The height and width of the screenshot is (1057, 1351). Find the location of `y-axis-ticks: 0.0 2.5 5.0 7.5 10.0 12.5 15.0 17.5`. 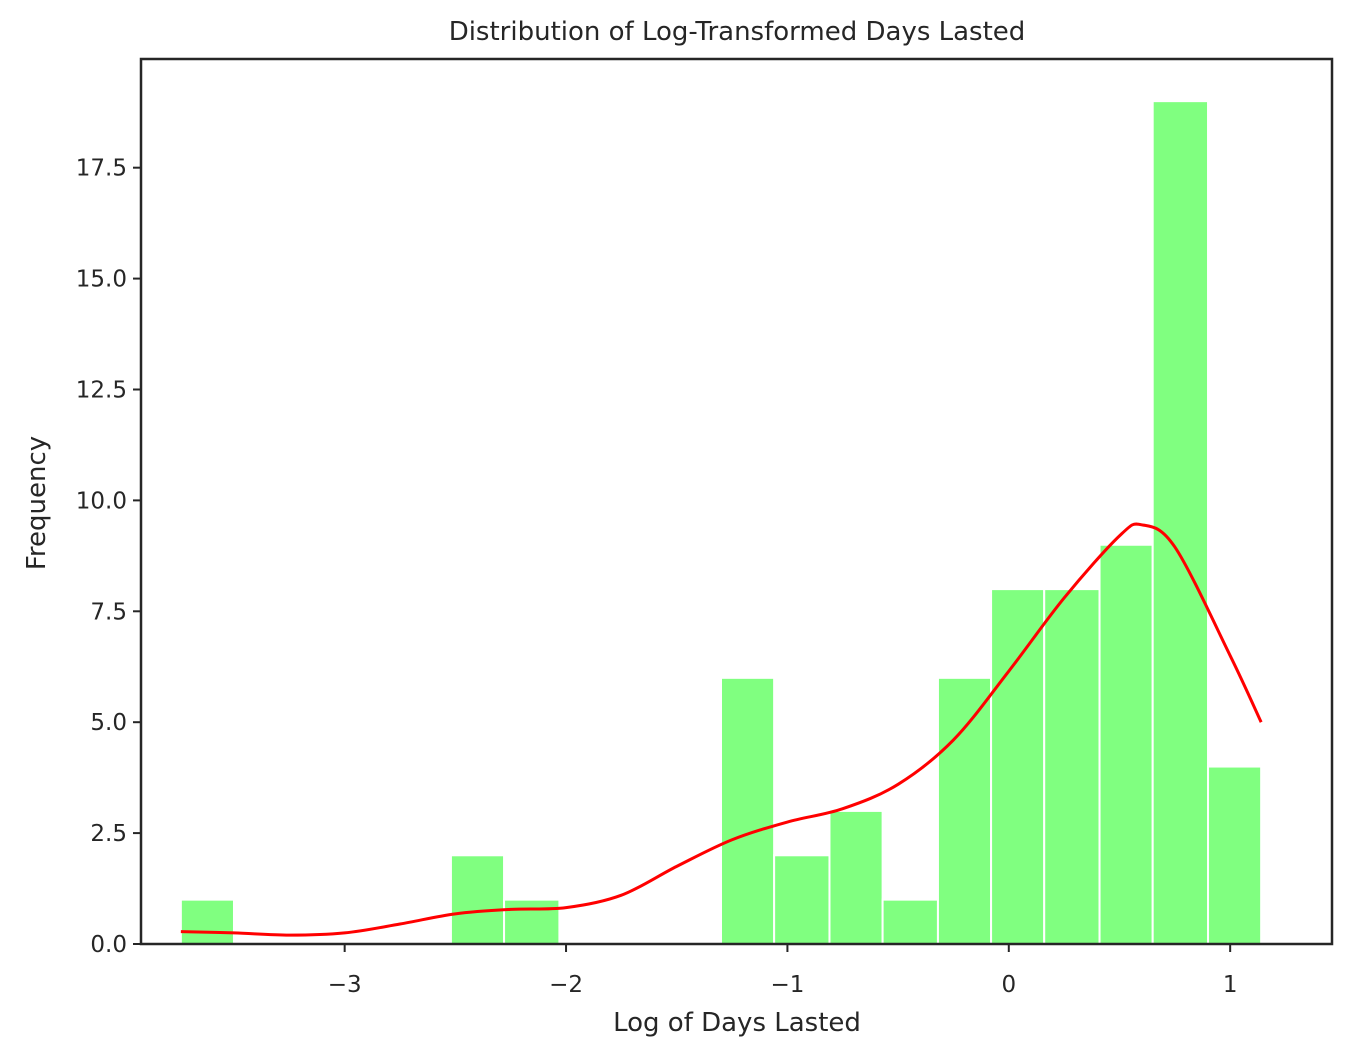

y-axis-ticks: 0.0 2.5 5.0 7.5 10.0 12.5 15.0 17.5 is located at coordinates (108, 557).